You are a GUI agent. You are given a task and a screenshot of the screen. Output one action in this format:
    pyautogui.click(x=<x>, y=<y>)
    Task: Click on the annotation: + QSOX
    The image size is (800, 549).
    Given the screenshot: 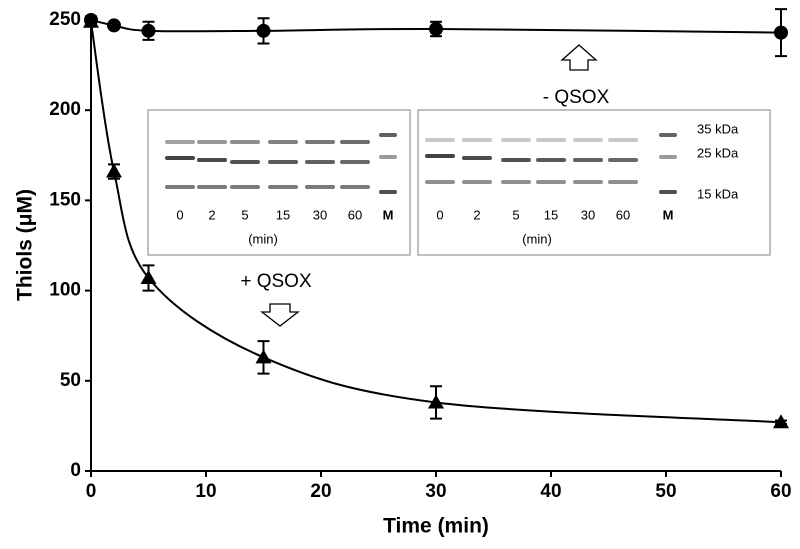 What is the action you would take?
    pyautogui.click(x=276, y=281)
    